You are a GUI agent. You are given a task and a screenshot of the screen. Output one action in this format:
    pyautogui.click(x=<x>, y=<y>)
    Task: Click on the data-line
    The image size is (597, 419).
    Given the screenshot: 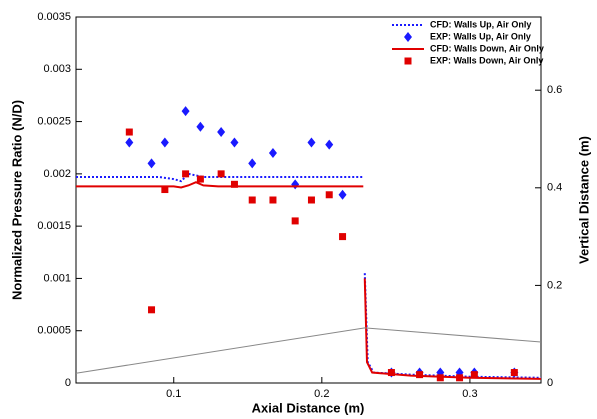 What is the action you would take?
    pyautogui.click(x=308, y=350)
    